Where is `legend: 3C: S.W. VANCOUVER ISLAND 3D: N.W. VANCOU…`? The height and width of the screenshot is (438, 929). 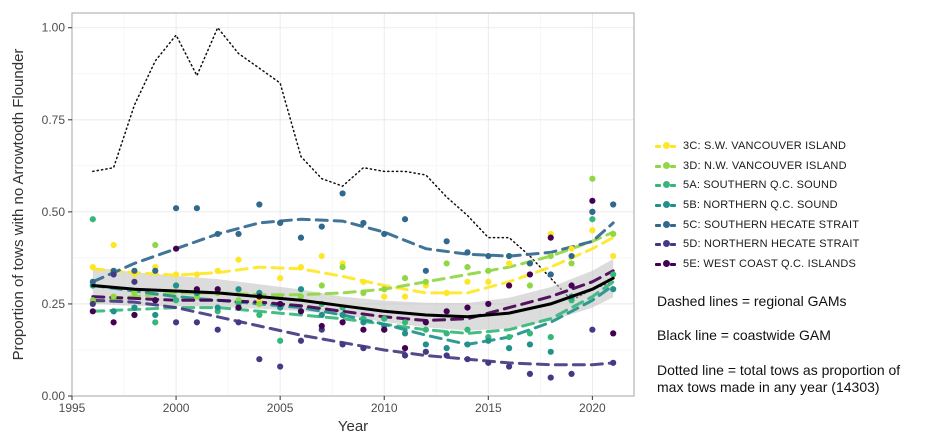 legend: 3C: S.W. VANCOUVER ISLAND 3D: N.W. VANCOU… is located at coordinates (757, 205).